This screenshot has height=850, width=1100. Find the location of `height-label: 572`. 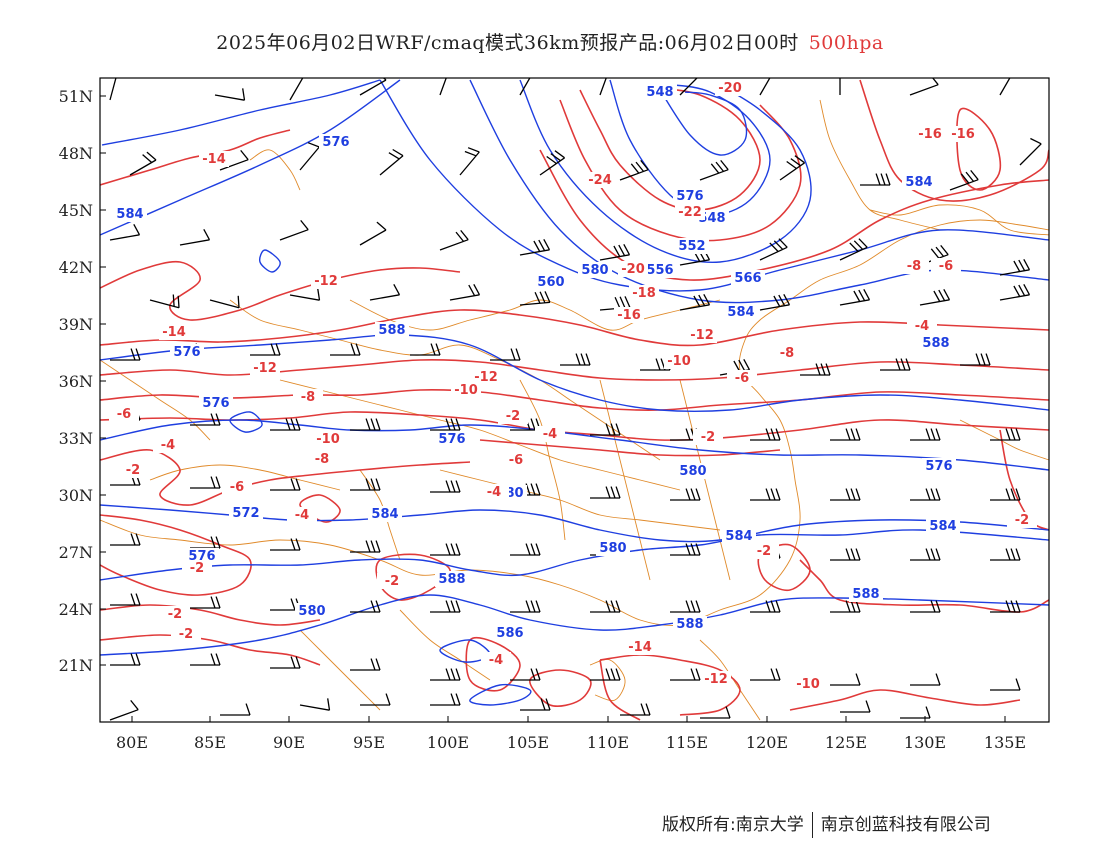

height-label: 572 is located at coordinates (245, 513).